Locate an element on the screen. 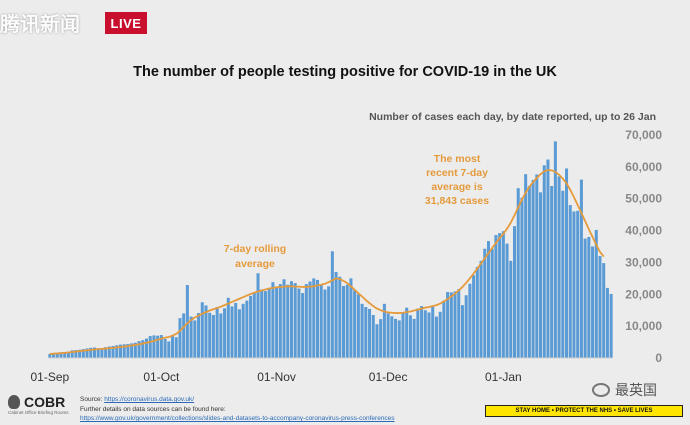 The height and width of the screenshot is (425, 690). x-tick-label: 01-Dec is located at coordinates (388, 377).